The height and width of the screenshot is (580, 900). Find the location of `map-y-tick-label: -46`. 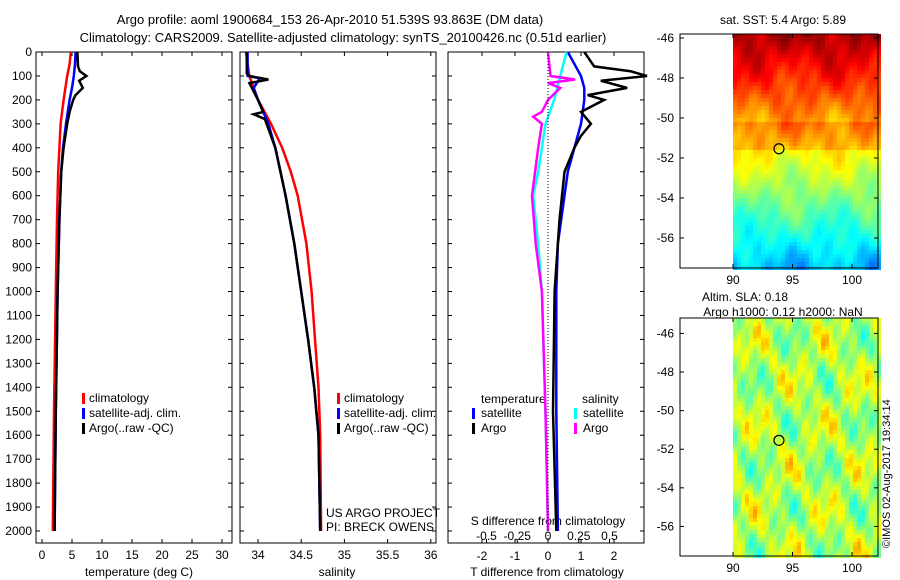

map-y-tick-label: -46 is located at coordinates (666, 333).